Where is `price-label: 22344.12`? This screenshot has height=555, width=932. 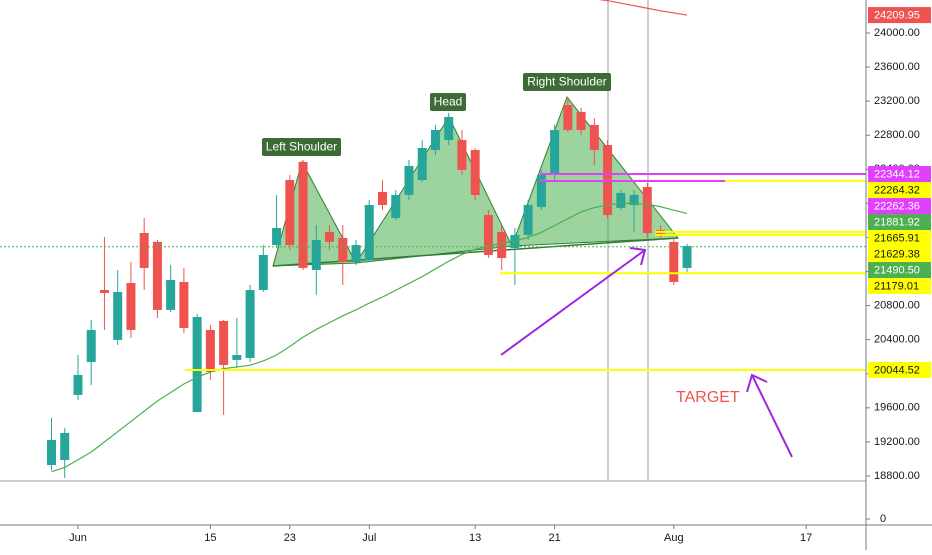
price-label: 22344.12 is located at coordinates (897, 174).